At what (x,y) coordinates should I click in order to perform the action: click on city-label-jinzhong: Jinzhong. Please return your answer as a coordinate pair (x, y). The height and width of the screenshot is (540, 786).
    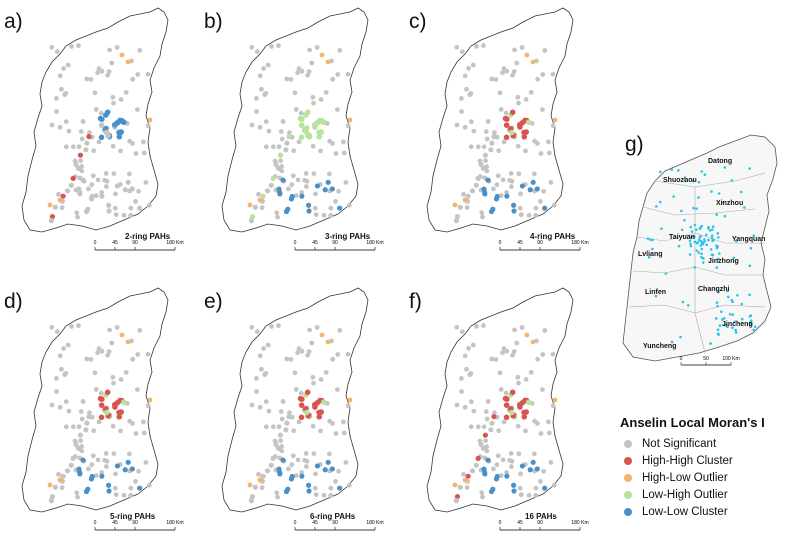
    Looking at the image, I should click on (723, 261).